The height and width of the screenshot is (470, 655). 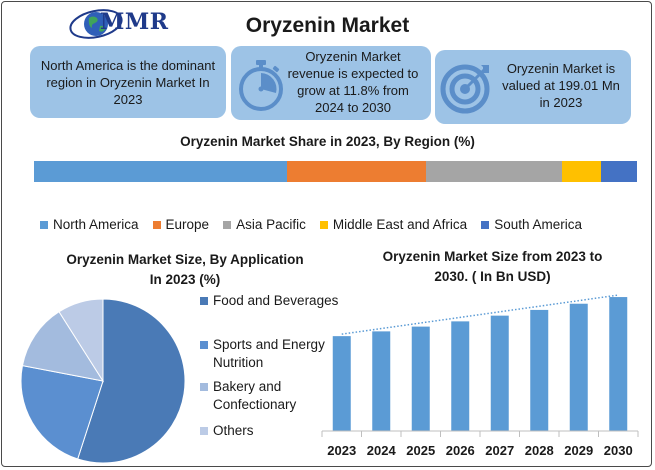 What do you see at coordinates (382, 450) in the screenshot?
I see `x-tick-label-2024: 2024` at bounding box center [382, 450].